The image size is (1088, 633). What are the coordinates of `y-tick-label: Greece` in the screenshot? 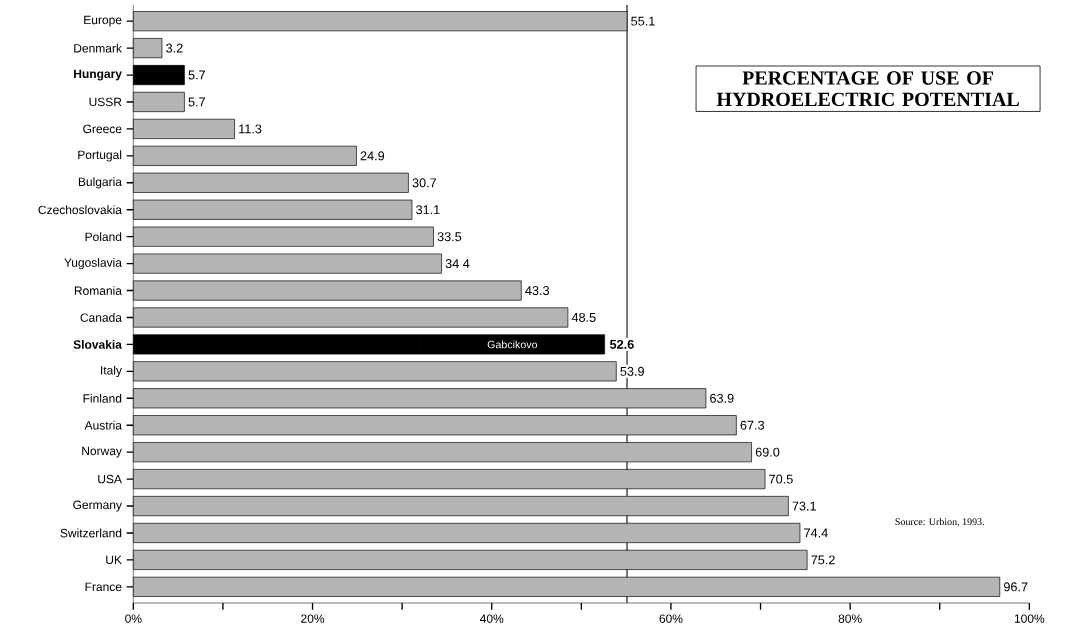 It's located at (102, 129).